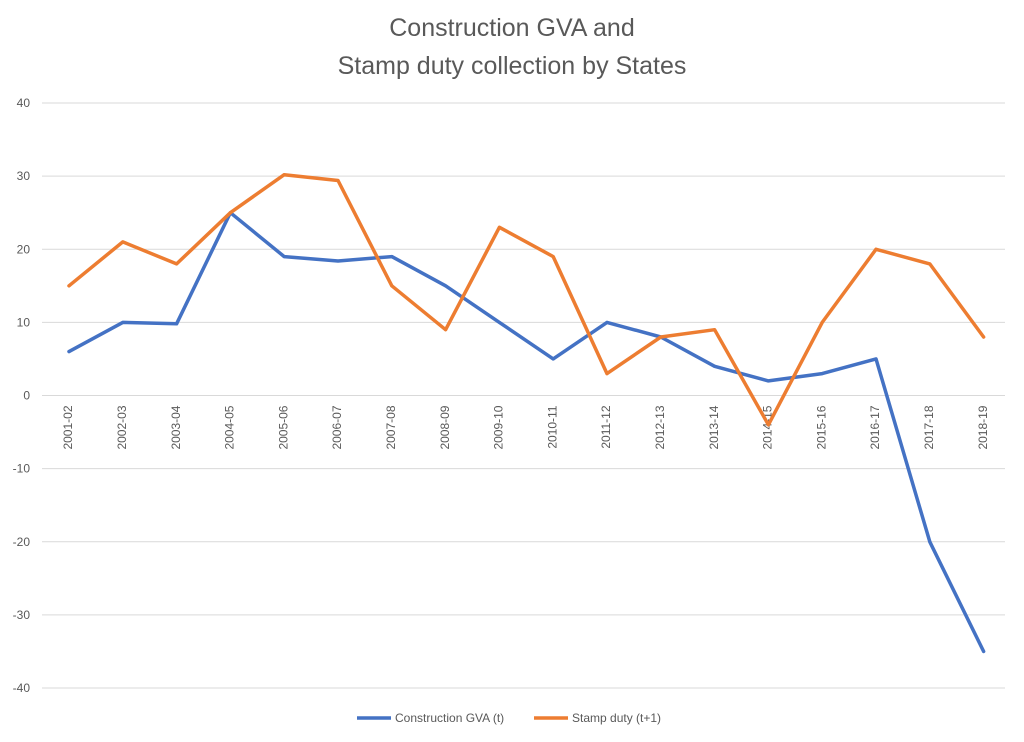 Image resolution: width=1024 pixels, height=742 pixels. What do you see at coordinates (616, 718) in the screenshot?
I see `legend-label: Stamp duty (t+1)` at bounding box center [616, 718].